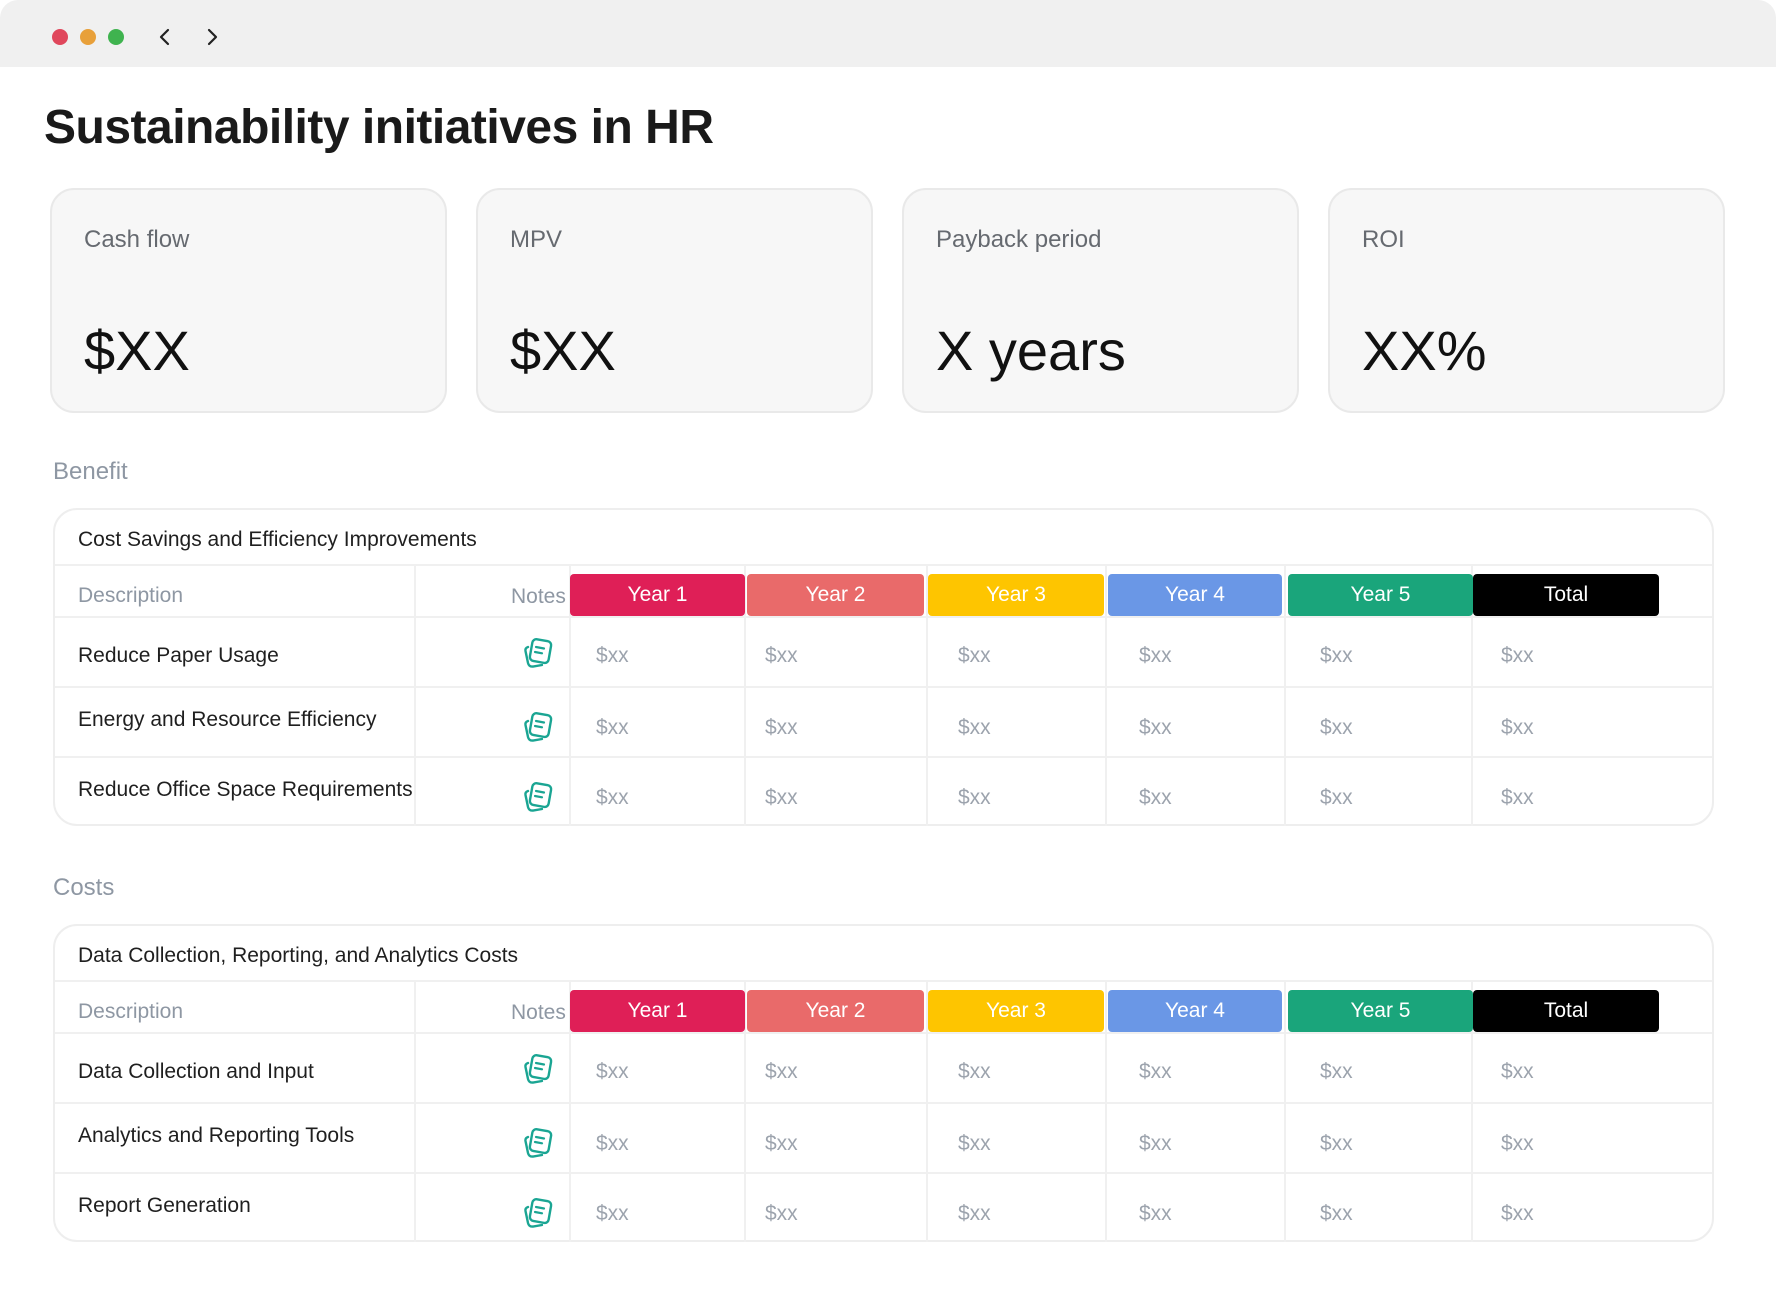  What do you see at coordinates (883, 654) in the screenshot?
I see `table-row: Reduce Paper Usage $xx $xx $xx $xx $xx $xx` at bounding box center [883, 654].